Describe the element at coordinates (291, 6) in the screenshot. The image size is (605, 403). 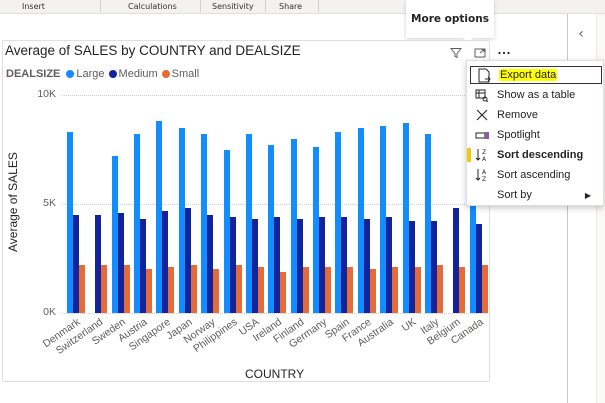
I see `ribbon-tab-share: Share` at that location.